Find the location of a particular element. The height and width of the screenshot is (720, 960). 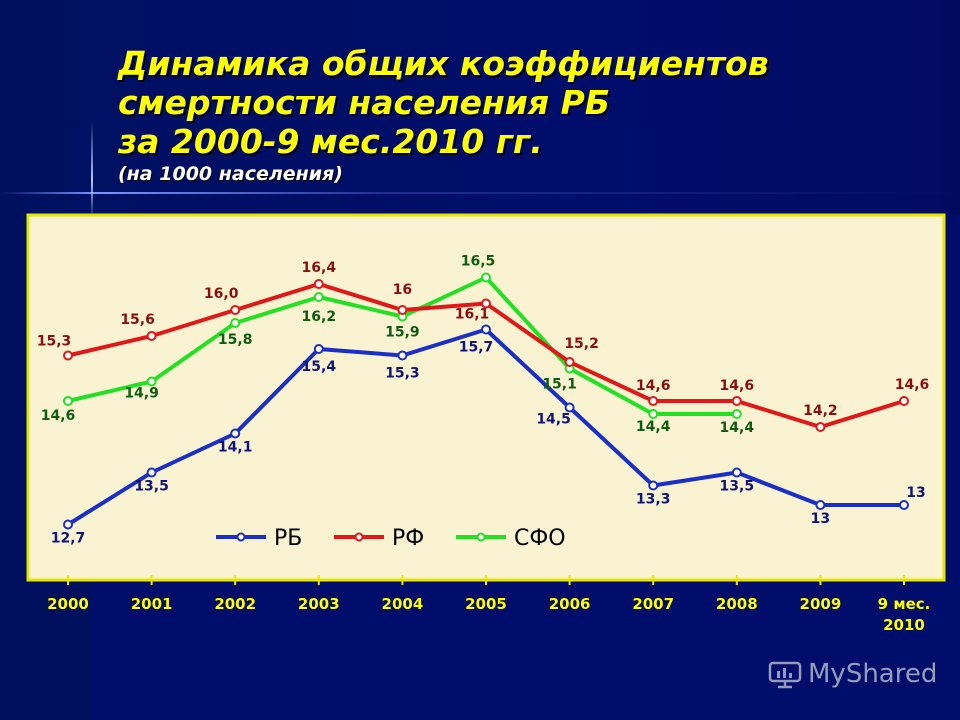

data-label: 15,4 is located at coordinates (319, 367).